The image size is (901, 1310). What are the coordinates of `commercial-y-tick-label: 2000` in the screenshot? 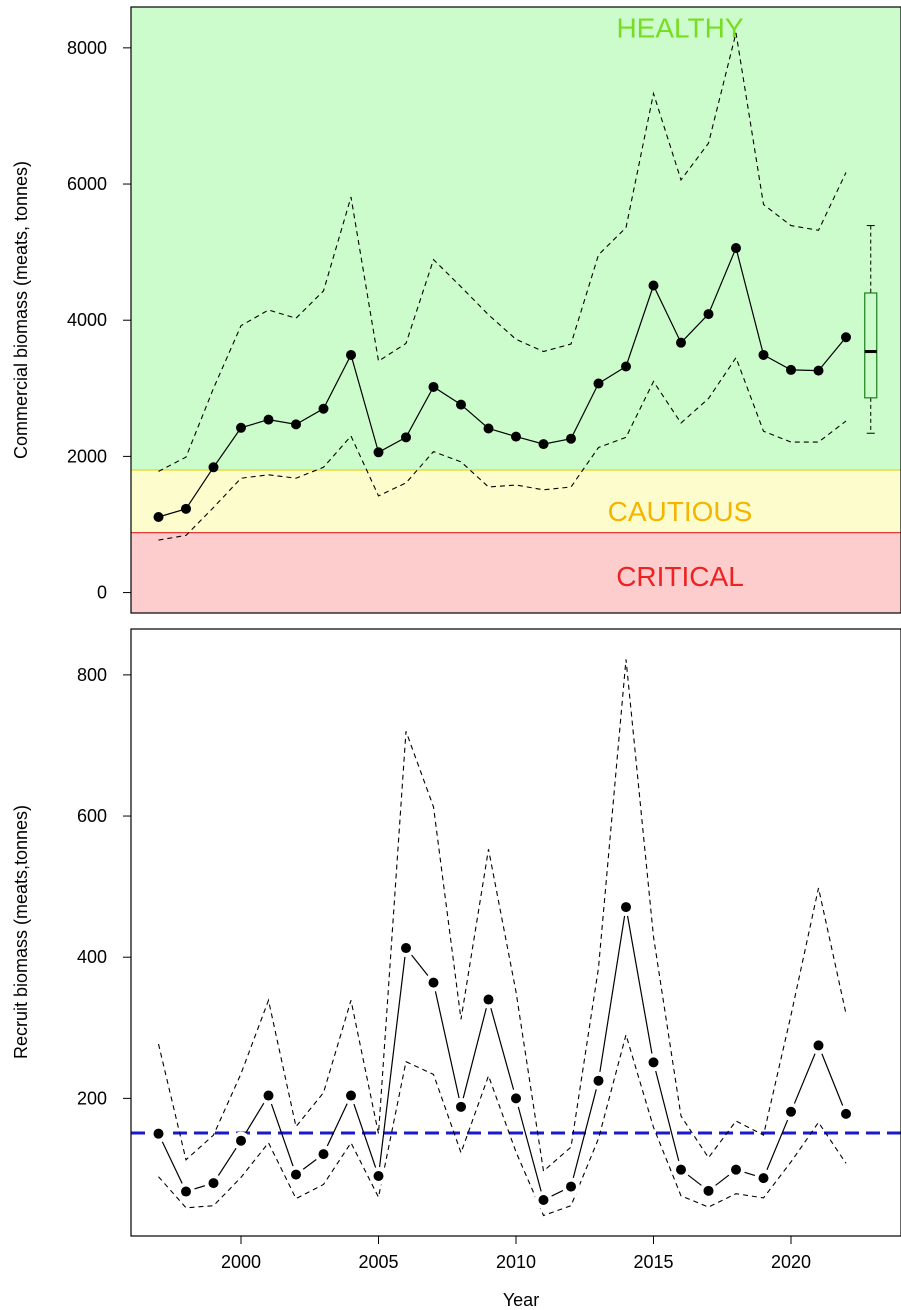 It's located at (87, 456).